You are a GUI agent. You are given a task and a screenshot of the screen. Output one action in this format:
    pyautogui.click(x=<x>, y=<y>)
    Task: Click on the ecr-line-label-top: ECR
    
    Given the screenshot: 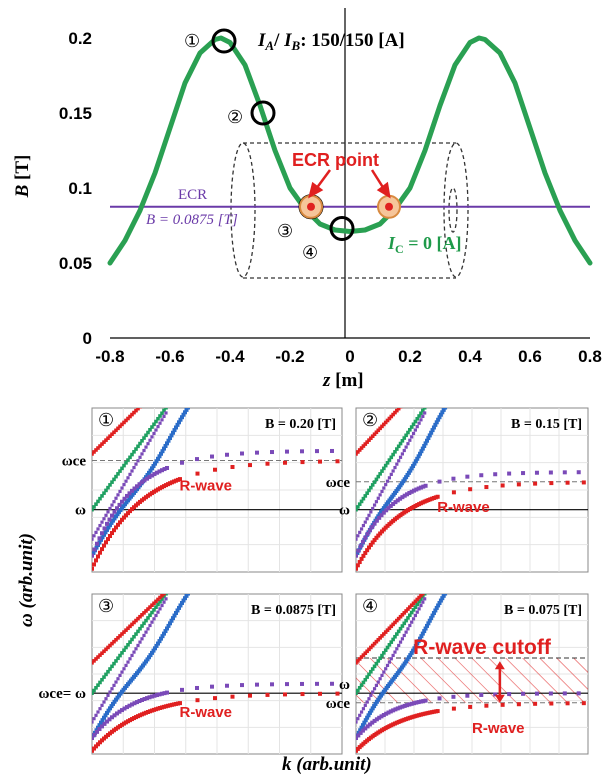 What is the action you would take?
    pyautogui.click(x=192, y=195)
    